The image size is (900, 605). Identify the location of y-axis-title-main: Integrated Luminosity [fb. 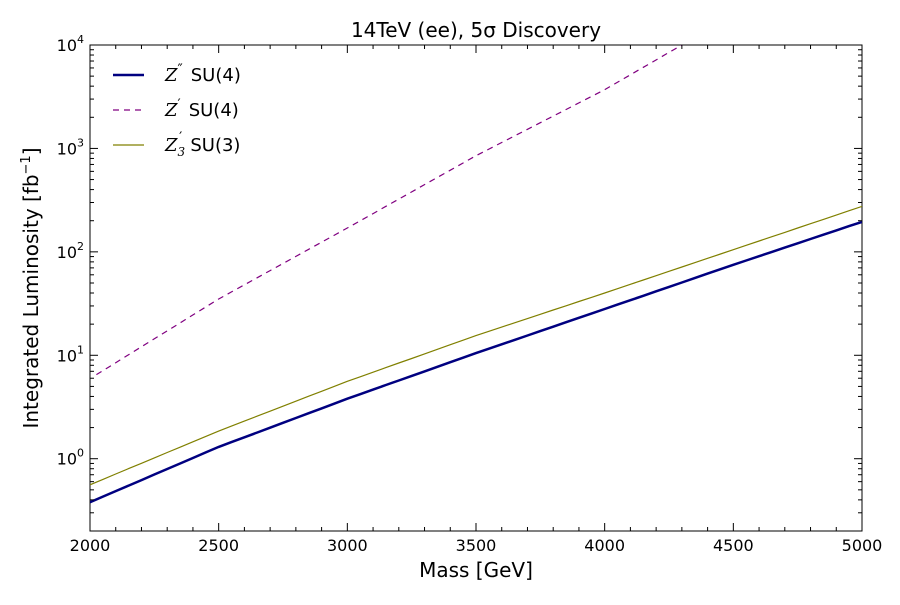
(31, 301).